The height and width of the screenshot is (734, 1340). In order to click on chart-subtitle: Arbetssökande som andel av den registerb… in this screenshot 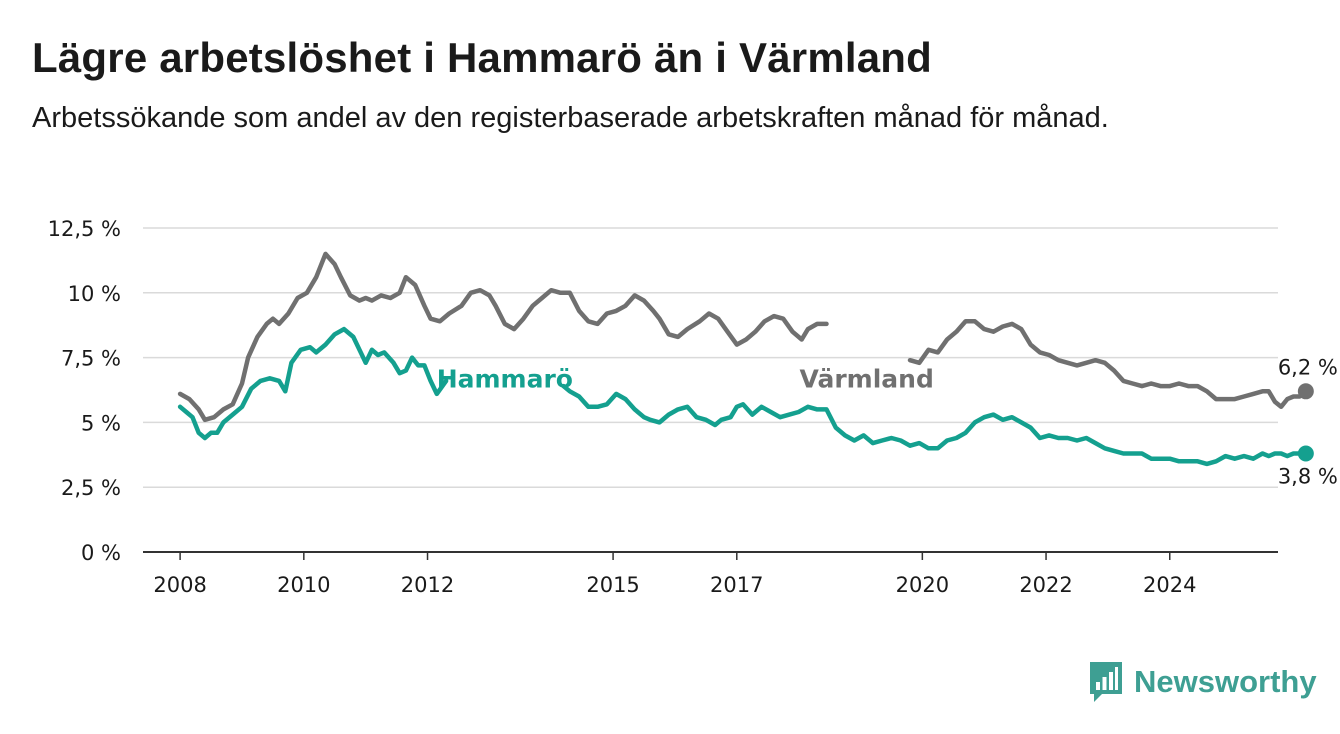, I will do `click(570, 118)`.